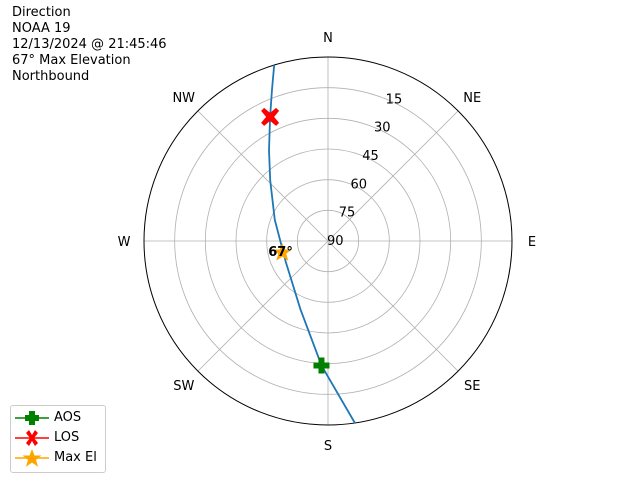  What do you see at coordinates (472, 98) in the screenshot?
I see `direction-label: NE` at bounding box center [472, 98].